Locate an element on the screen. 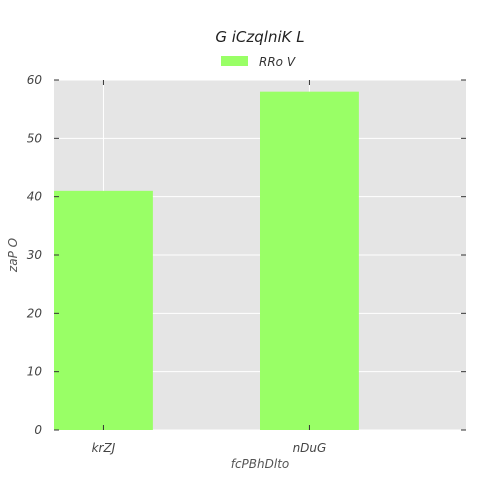  y-tick-label: 60 is located at coordinates (35, 80).